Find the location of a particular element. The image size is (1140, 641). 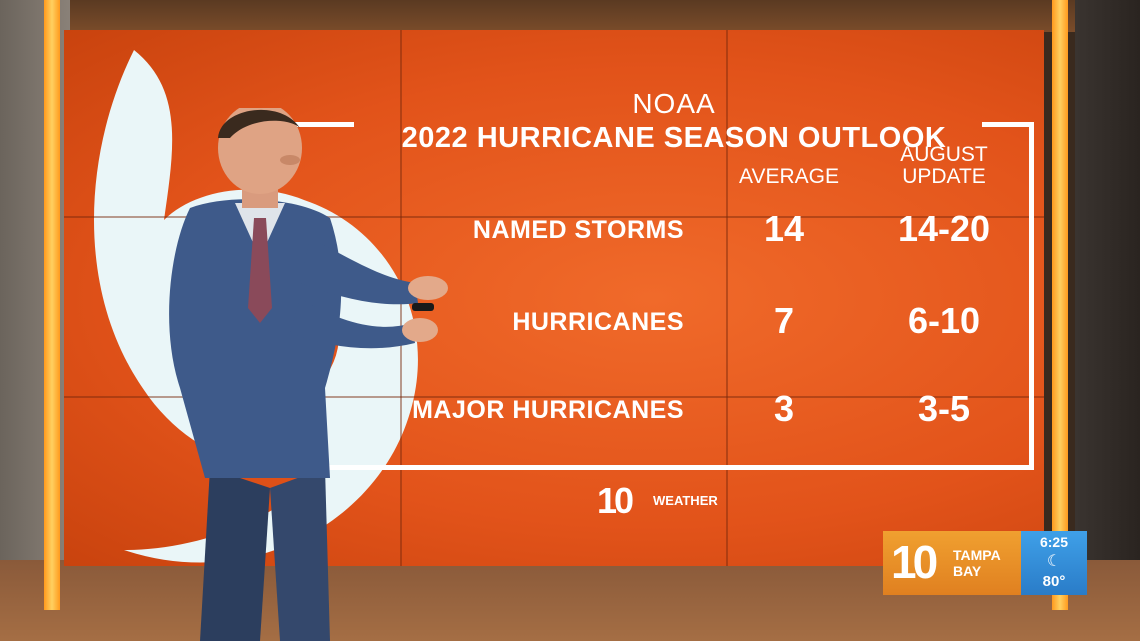

moon-icon: ☾ is located at coordinates (1054, 561).